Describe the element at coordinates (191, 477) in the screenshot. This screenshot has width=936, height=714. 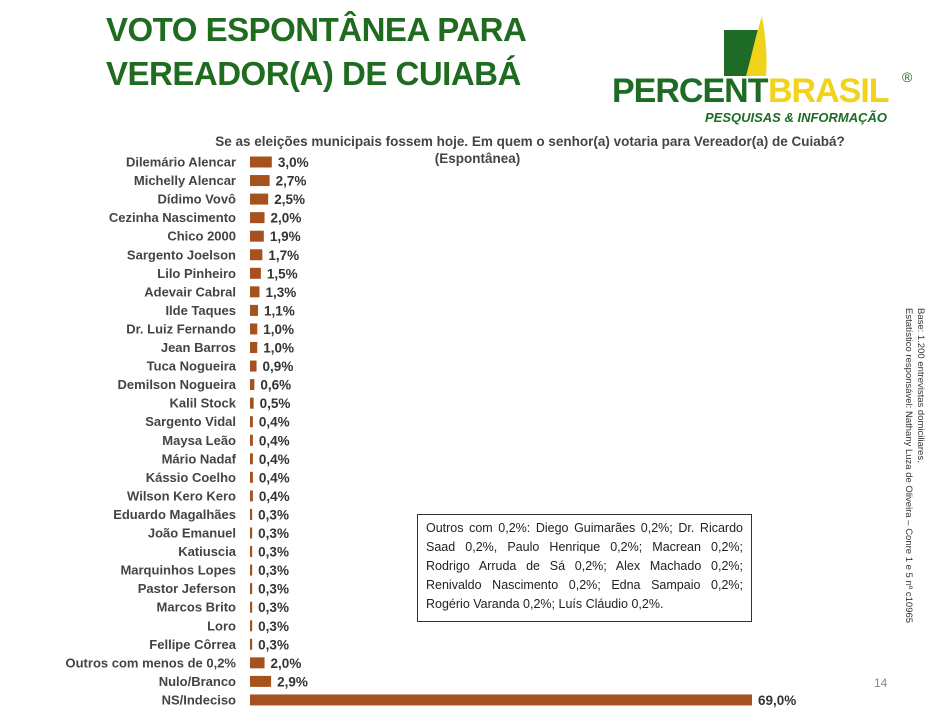
I see `category-label: Kássio Coelho` at that location.